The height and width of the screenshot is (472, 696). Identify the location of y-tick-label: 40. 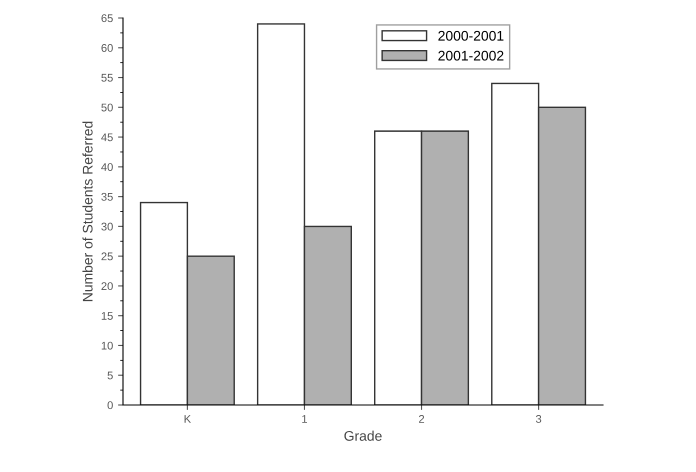
(107, 167).